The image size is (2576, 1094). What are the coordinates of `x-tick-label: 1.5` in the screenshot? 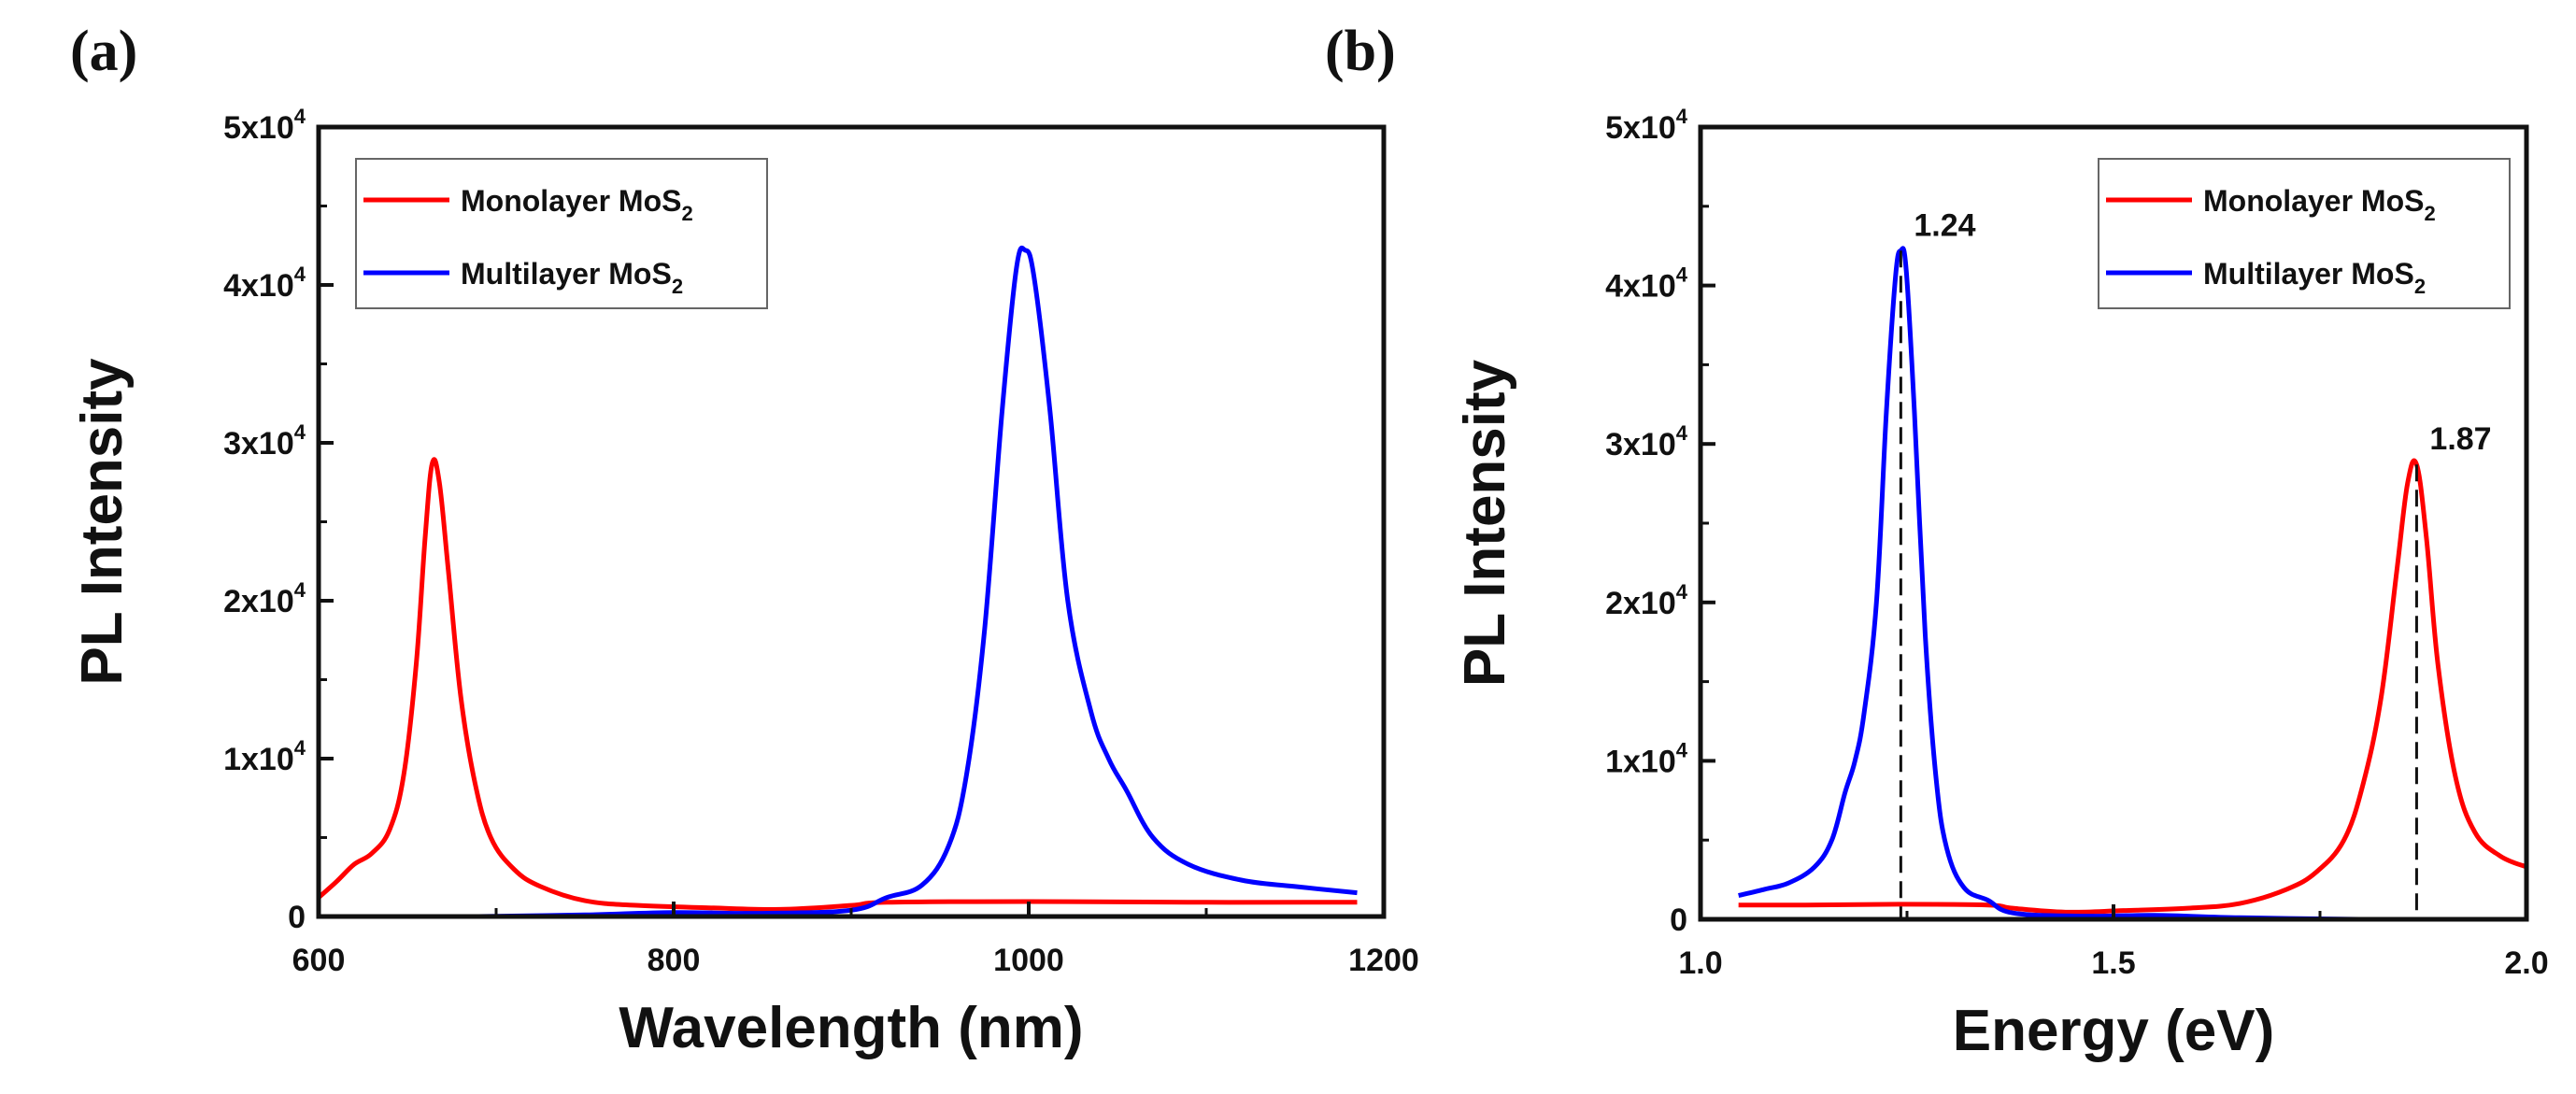 It's located at (2113, 963).